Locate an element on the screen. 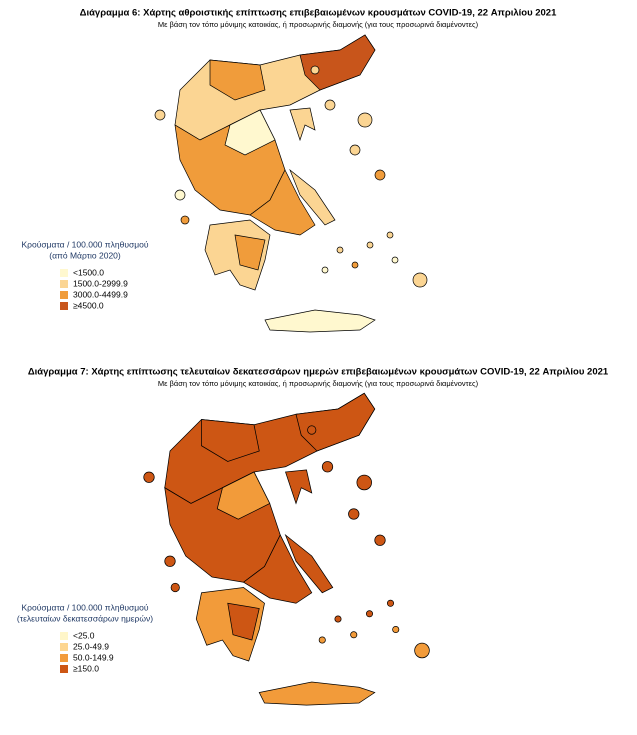 This screenshot has height=735, width=637. legend-label: <1500.0 is located at coordinates (88, 272).